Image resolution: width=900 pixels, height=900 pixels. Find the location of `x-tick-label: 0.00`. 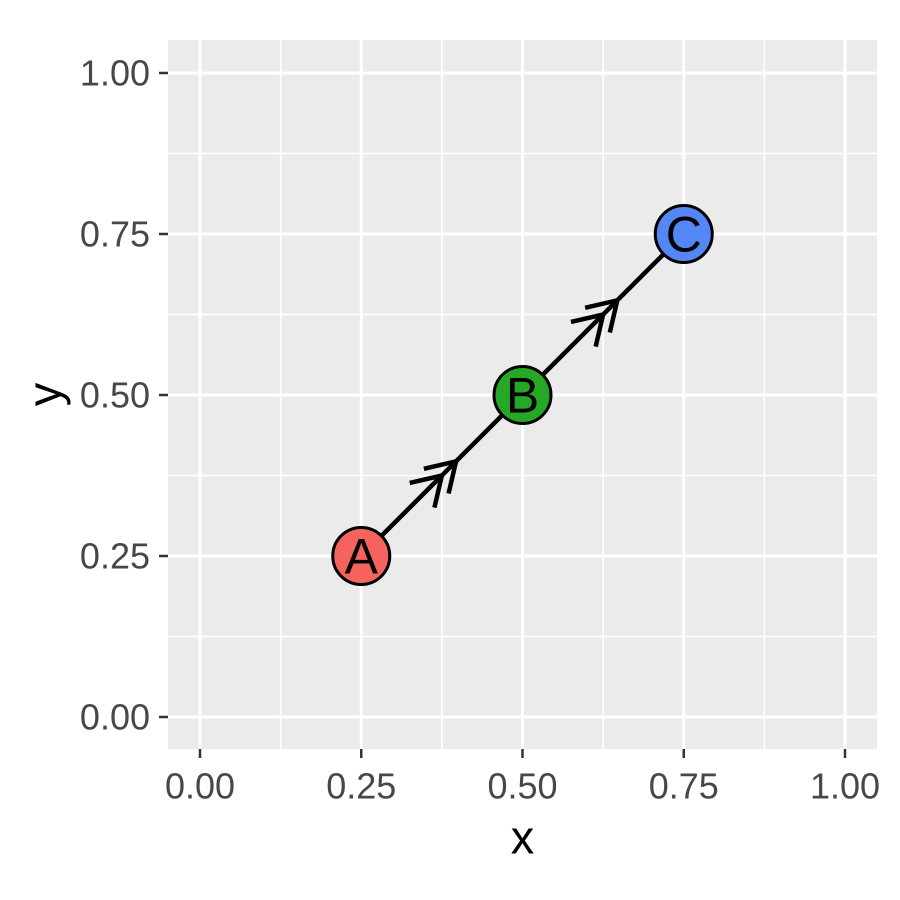

x-tick-label: 0.00 is located at coordinates (200, 786).